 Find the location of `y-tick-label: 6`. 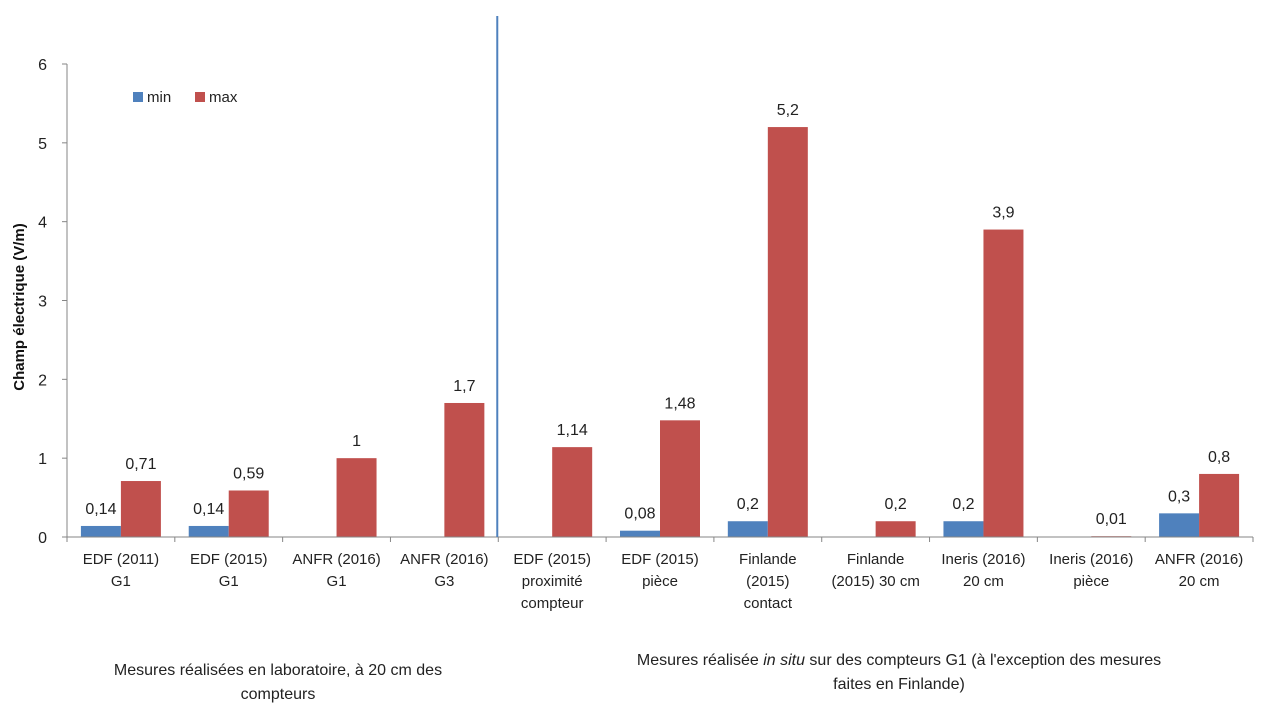

y-tick-label: 6 is located at coordinates (42, 65).